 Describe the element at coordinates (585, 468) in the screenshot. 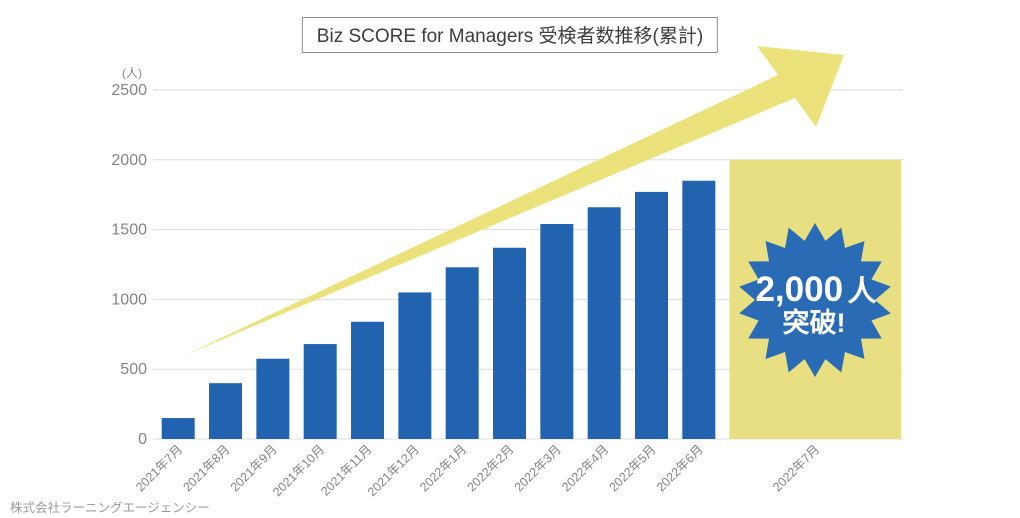

I see `x-tick-label-2022年4月: 2022年4月` at that location.